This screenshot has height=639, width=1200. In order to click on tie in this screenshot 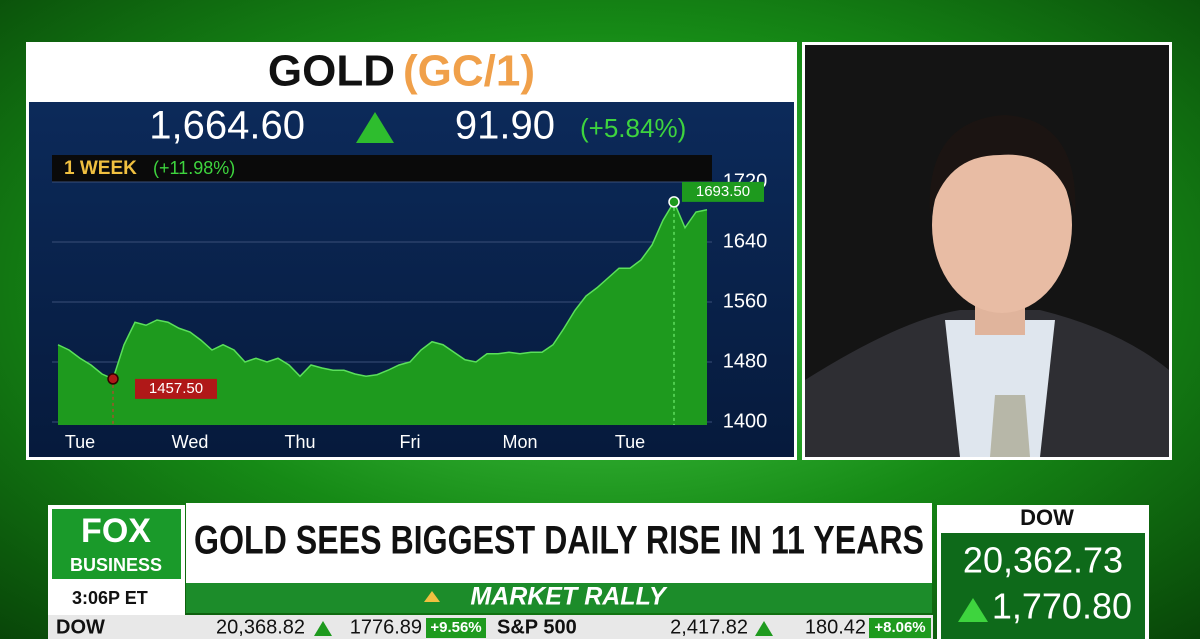, I will do `click(1010, 426)`.